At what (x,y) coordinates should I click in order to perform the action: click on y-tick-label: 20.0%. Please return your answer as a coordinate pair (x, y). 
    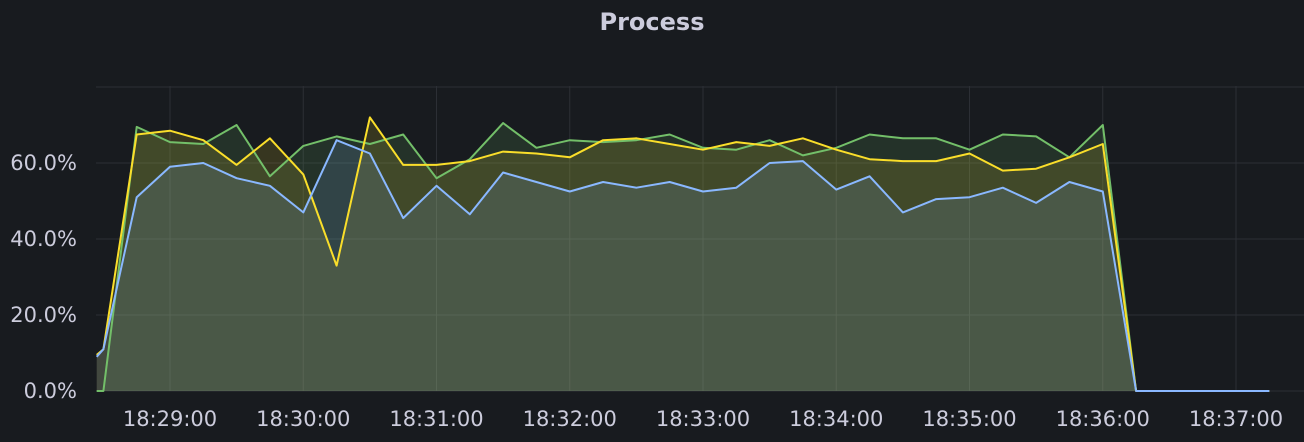
    Looking at the image, I should click on (43, 315).